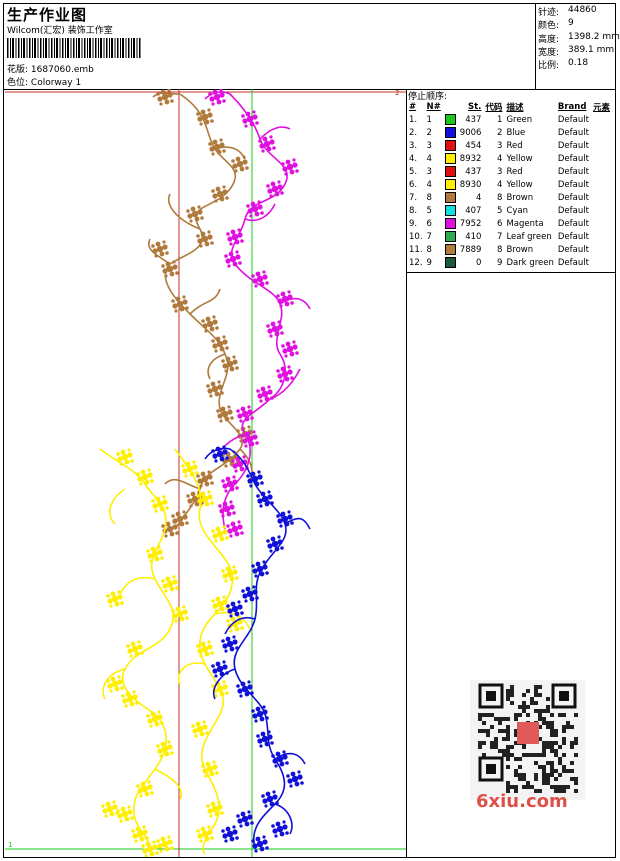 Image resolution: width=620 pixels, height=861 pixels. What do you see at coordinates (500, 236) in the screenshot?
I see `row-code: 7` at bounding box center [500, 236].